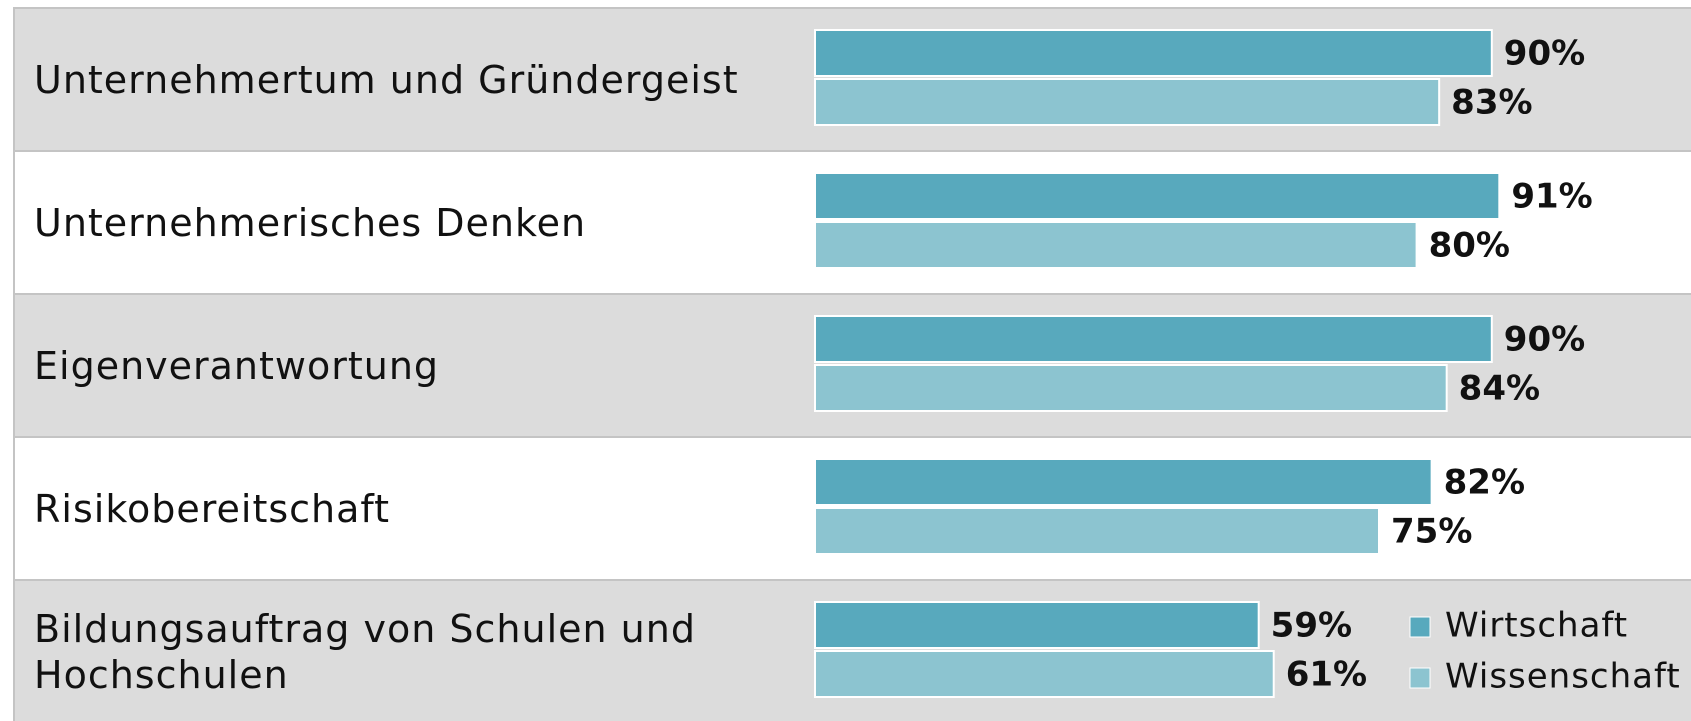  What do you see at coordinates (1491, 103) in the screenshot?
I see `value-label: 83%` at bounding box center [1491, 103].